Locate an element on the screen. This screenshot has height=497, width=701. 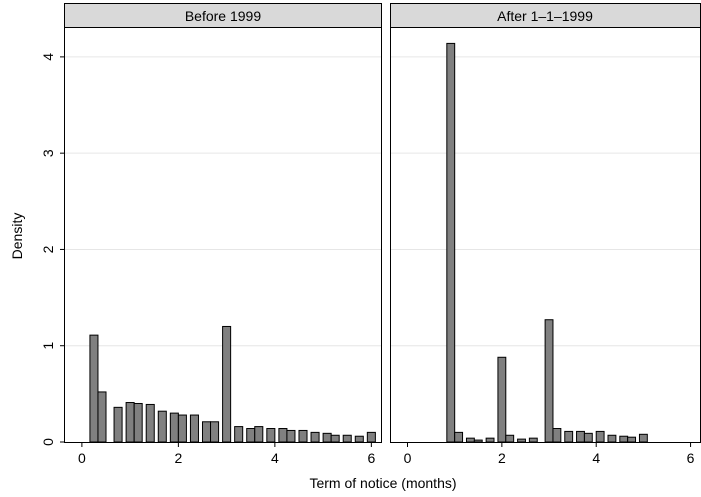
y-ticks: 0 1 2 3 4 is located at coordinates (52, 249).